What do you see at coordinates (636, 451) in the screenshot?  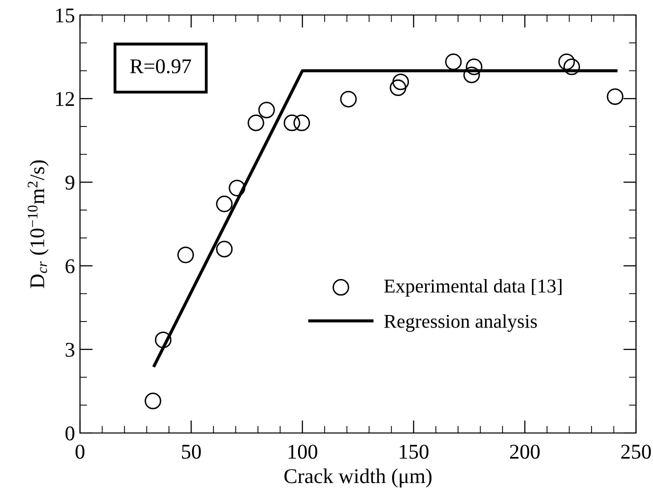 I see `x-tick-label: 250` at bounding box center [636, 451].